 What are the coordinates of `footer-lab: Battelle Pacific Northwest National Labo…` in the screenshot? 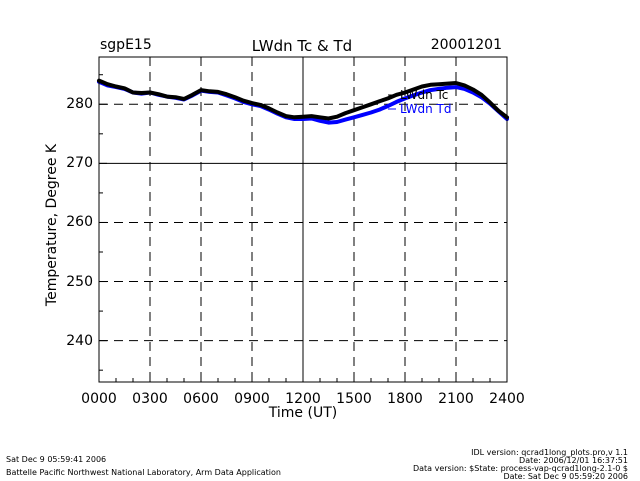 It's located at (143, 472).